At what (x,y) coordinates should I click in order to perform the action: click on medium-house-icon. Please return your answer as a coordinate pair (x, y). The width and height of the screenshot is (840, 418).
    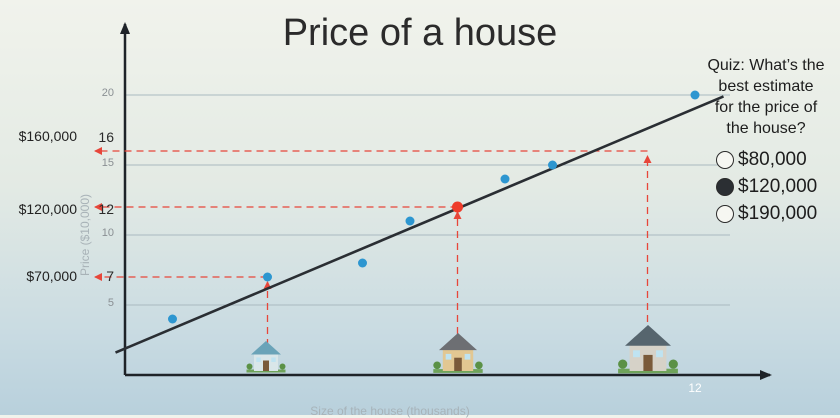
    Looking at the image, I should click on (458, 353).